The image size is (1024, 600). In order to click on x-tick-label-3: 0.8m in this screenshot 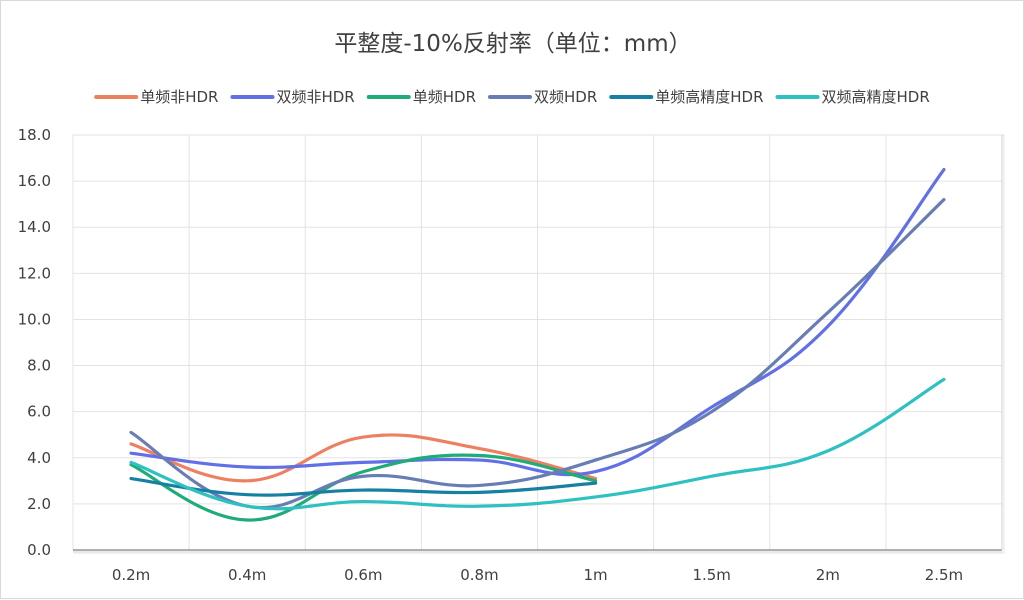, I will do `click(479, 575)`.